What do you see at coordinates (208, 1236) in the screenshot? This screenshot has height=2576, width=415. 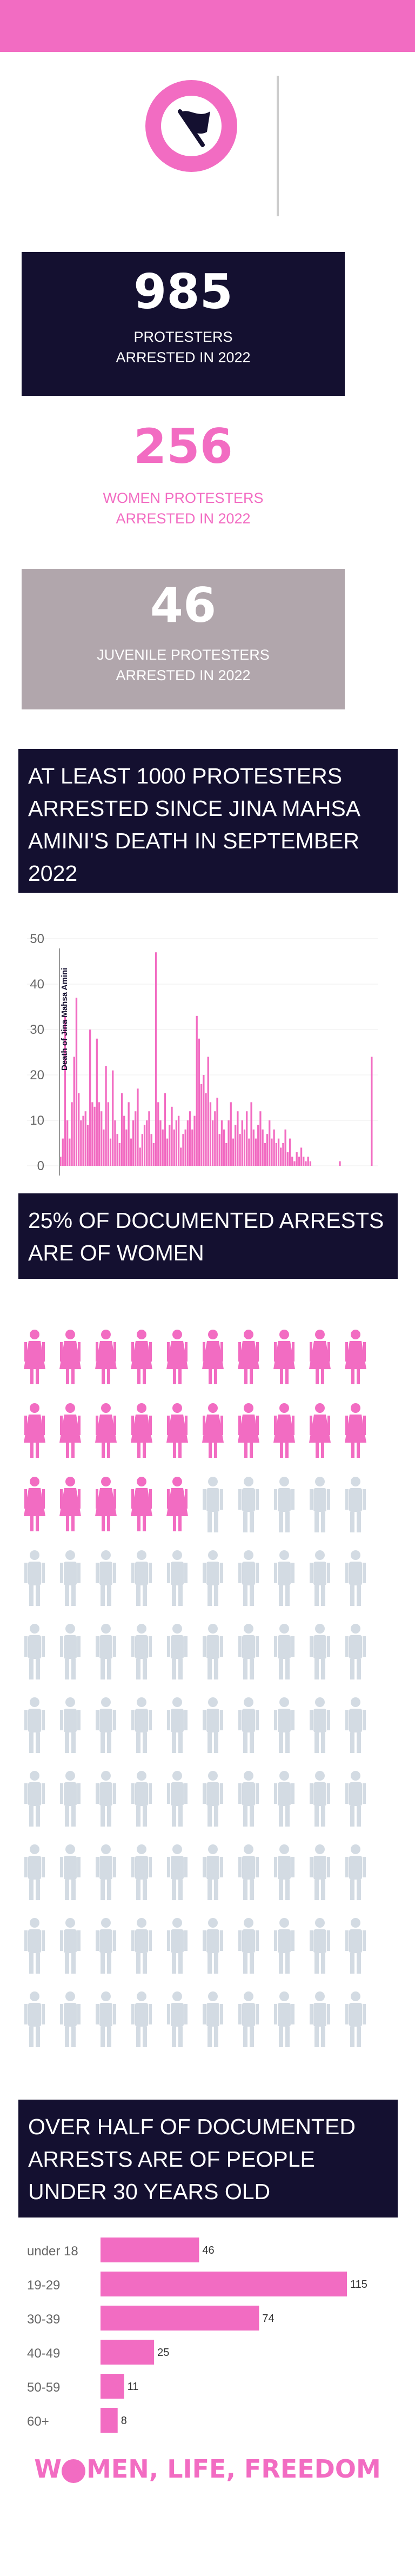 I see `women-header: 25% OF DOCUMENTED ARRESTS ARE OF WOMEN` at bounding box center [208, 1236].